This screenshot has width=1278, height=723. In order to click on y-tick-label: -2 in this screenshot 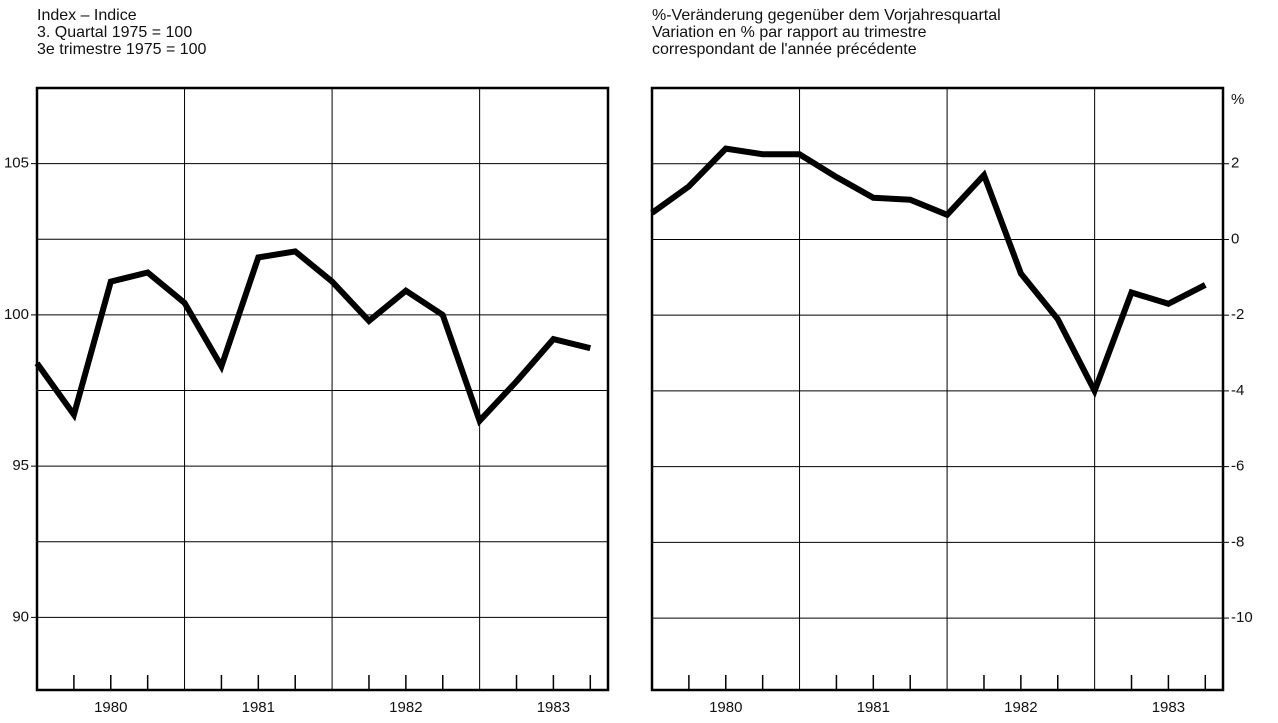, I will do `click(1237, 314)`.